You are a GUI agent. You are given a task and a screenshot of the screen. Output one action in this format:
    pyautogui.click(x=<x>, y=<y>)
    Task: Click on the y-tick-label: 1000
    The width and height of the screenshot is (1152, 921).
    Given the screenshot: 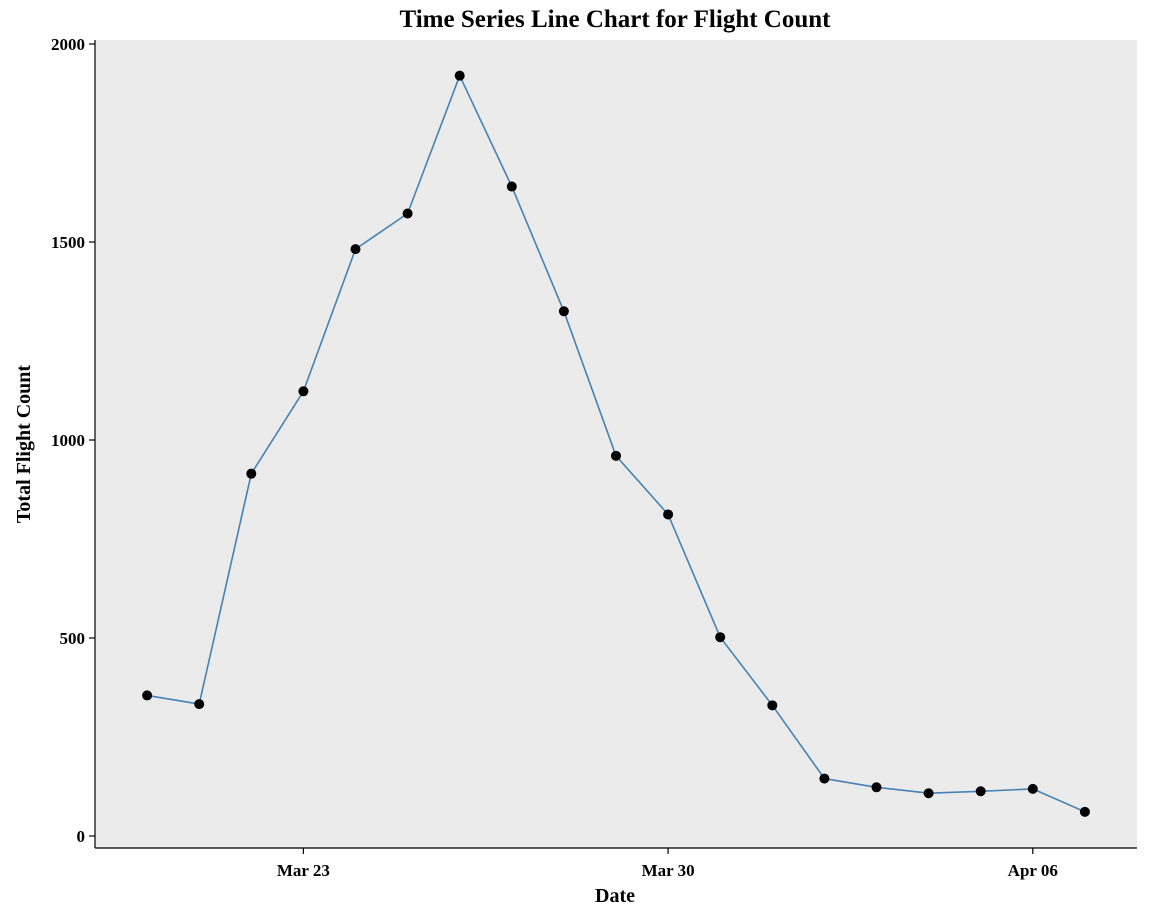 What is the action you would take?
    pyautogui.click(x=68, y=440)
    